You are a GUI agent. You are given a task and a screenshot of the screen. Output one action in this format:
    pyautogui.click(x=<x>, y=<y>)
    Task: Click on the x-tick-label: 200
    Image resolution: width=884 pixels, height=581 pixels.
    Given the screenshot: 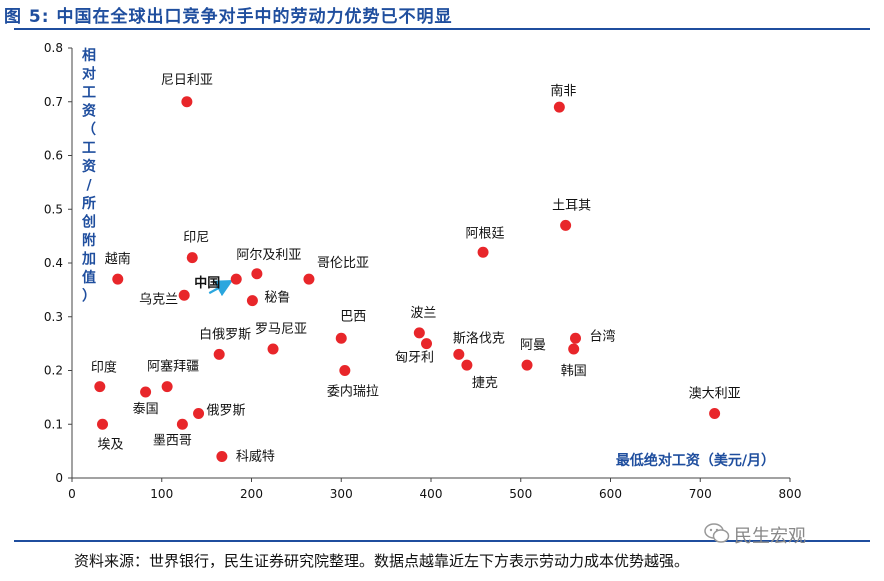 What is the action you would take?
    pyautogui.click(x=251, y=494)
    